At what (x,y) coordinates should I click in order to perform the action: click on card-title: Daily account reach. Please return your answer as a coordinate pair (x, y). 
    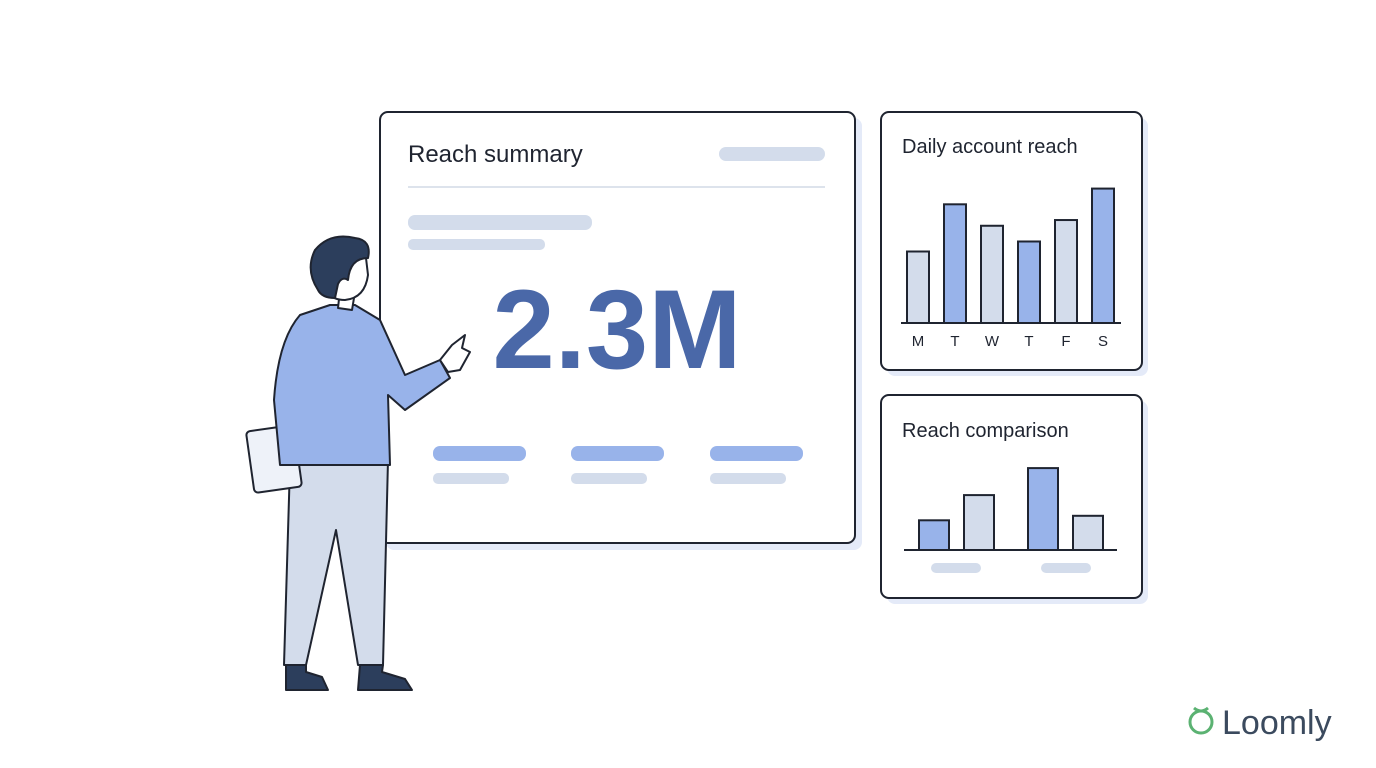
    Looking at the image, I should click on (990, 147).